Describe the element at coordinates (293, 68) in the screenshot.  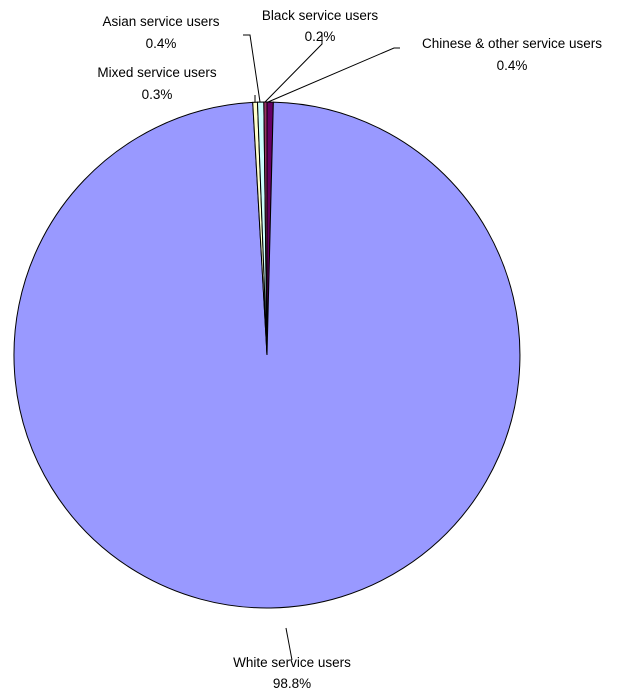
I see `leader-line-black` at that location.